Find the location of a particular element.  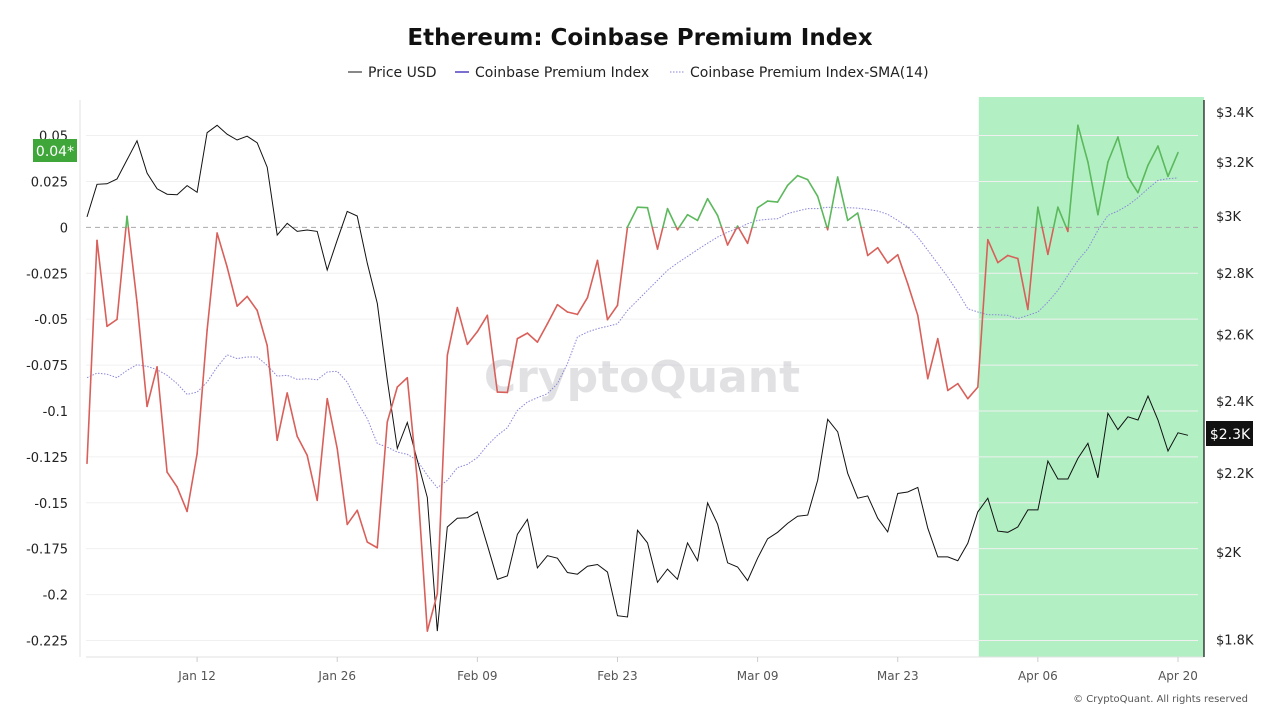

legend-item-index: Coinbase Premium Index is located at coordinates (552, 73).